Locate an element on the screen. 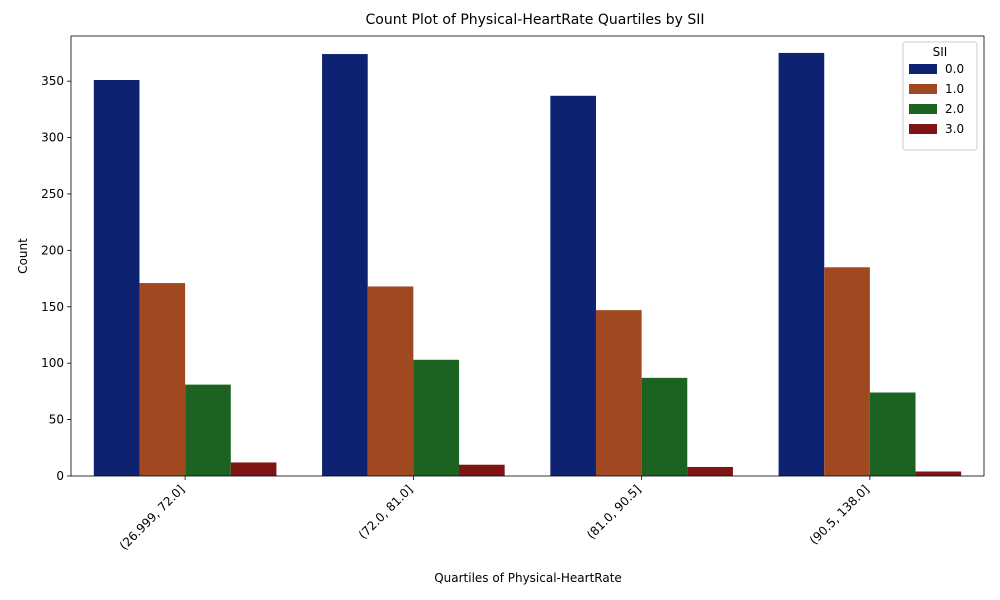 The image size is (1000, 600). y-tick-label: 350 is located at coordinates (52, 81).